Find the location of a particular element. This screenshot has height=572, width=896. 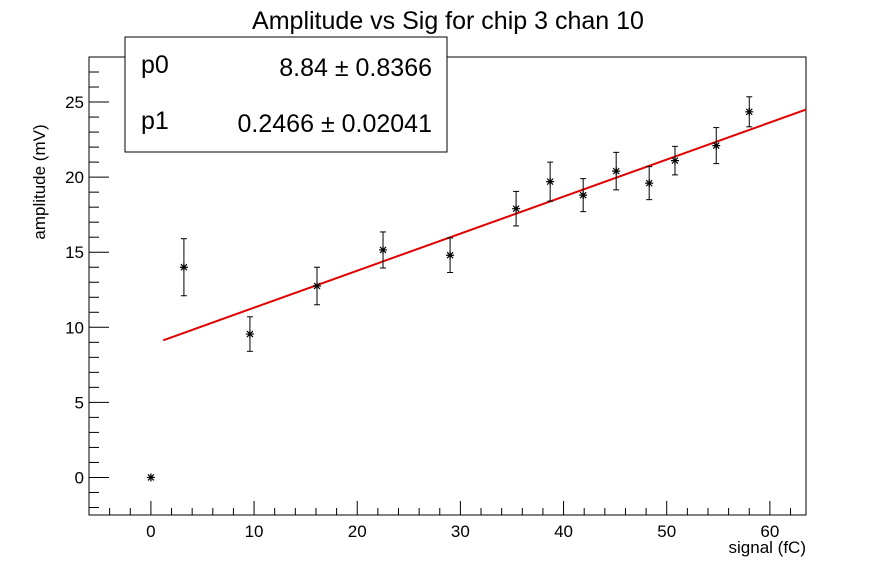

x-tick-label: 10 is located at coordinates (254, 531).